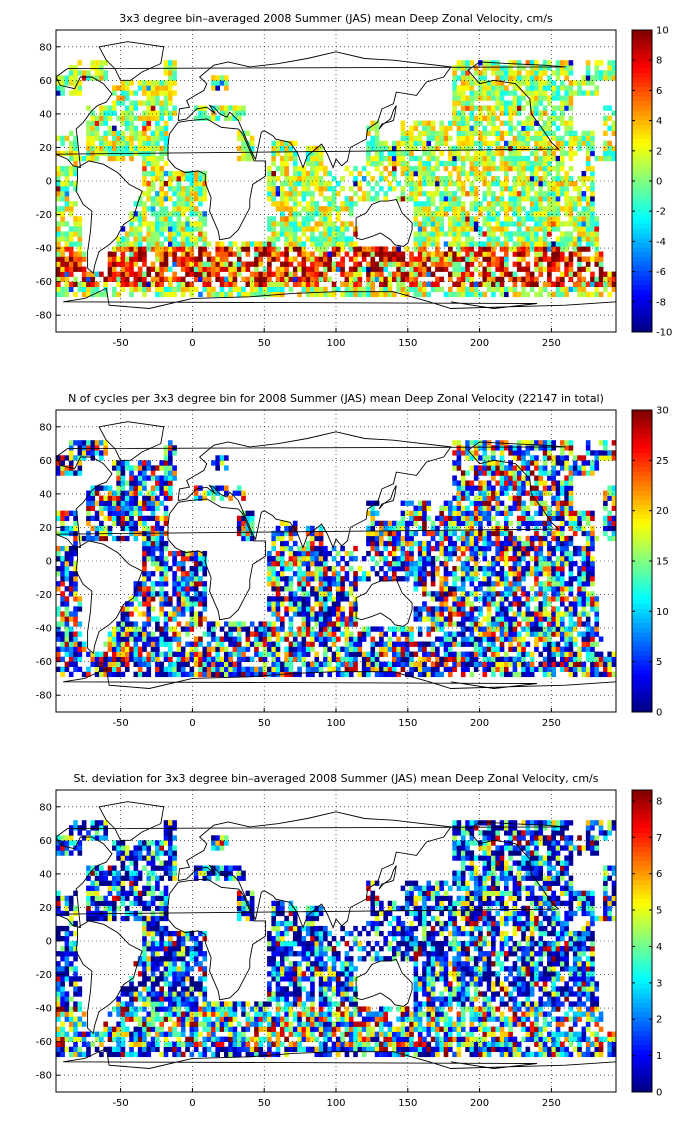  I want to click on colorbar-segment, so click(642, 188).